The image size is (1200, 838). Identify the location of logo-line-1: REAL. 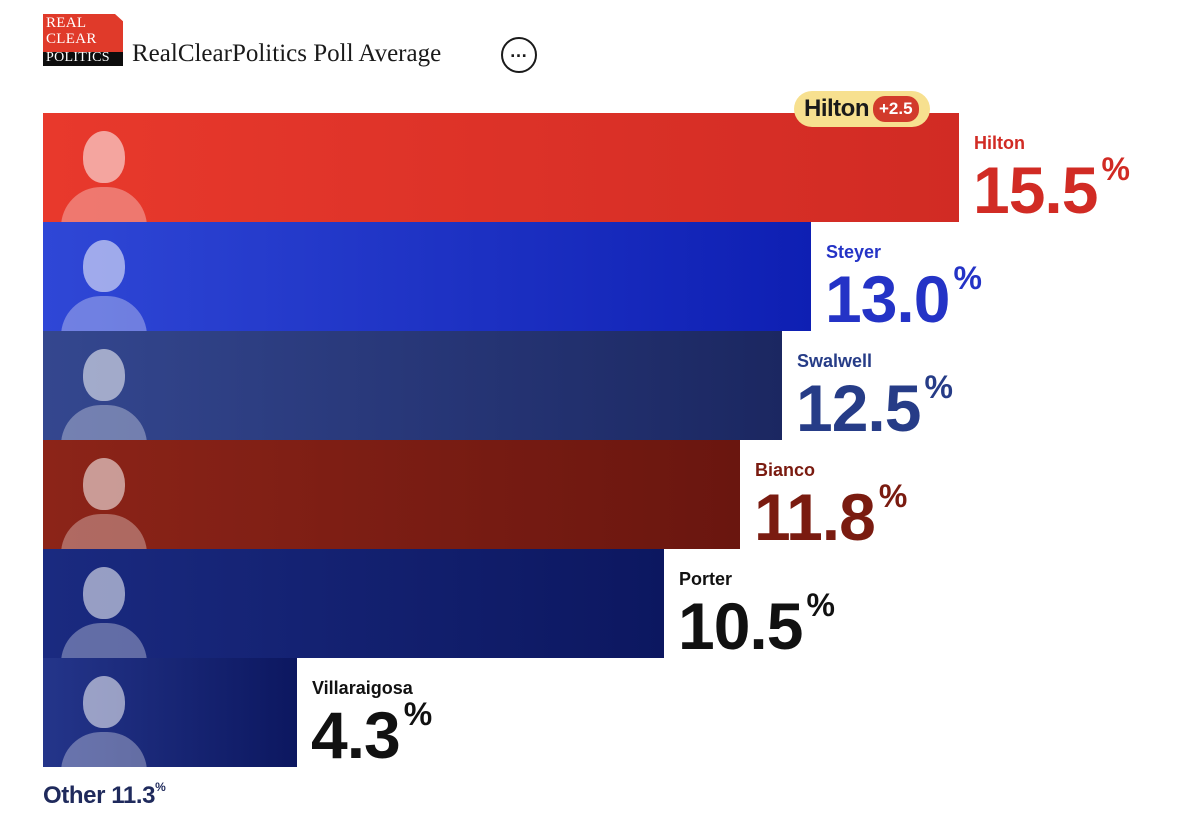
(66, 23).